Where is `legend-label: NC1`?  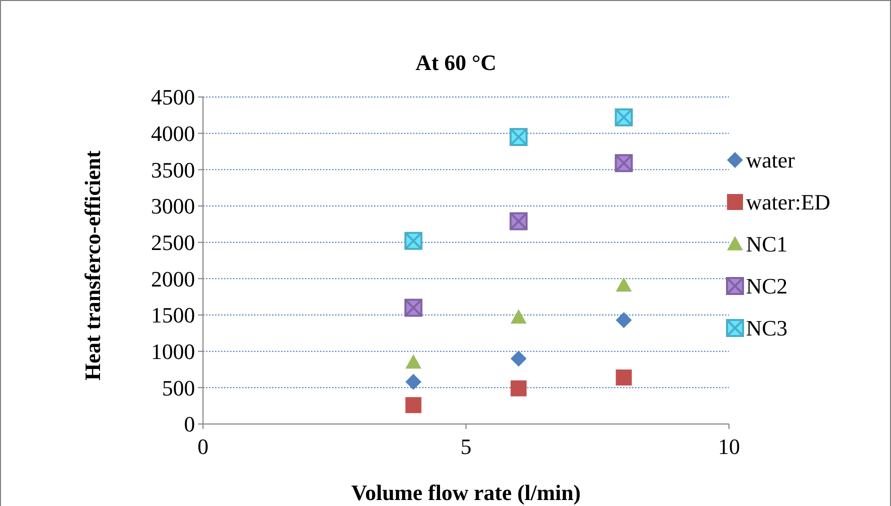 legend-label: NC1 is located at coordinates (767, 244).